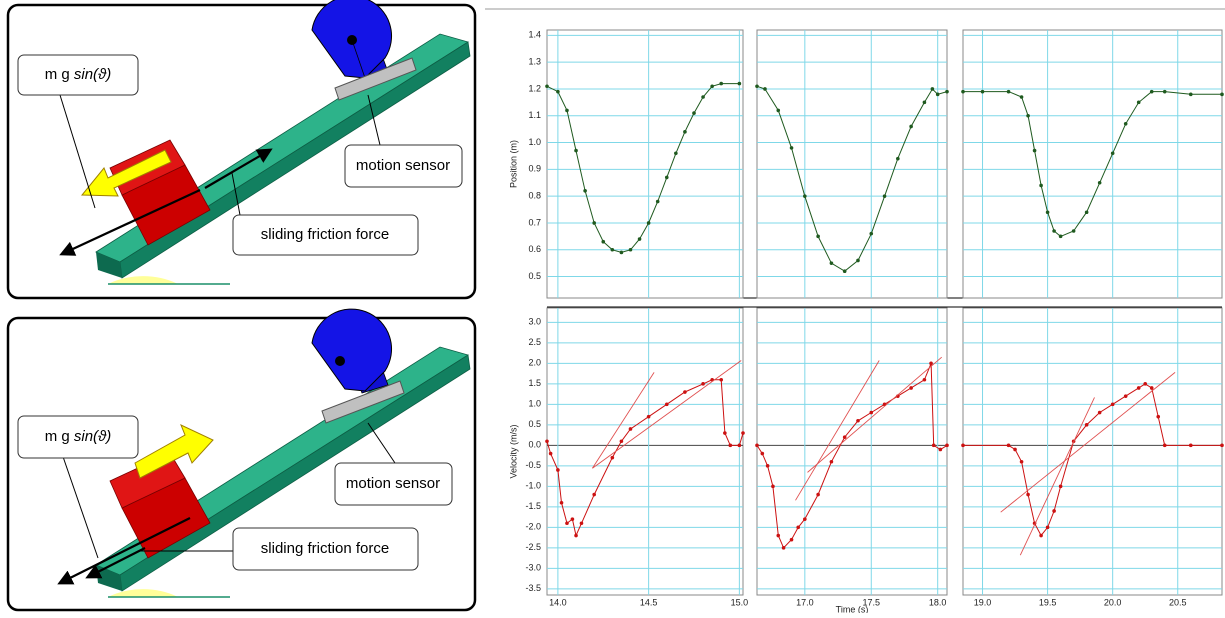 The width and height of the screenshot is (1225, 618). What do you see at coordinates (1113, 602) in the screenshot?
I see `x-tick-label: 20.0` at bounding box center [1113, 602].